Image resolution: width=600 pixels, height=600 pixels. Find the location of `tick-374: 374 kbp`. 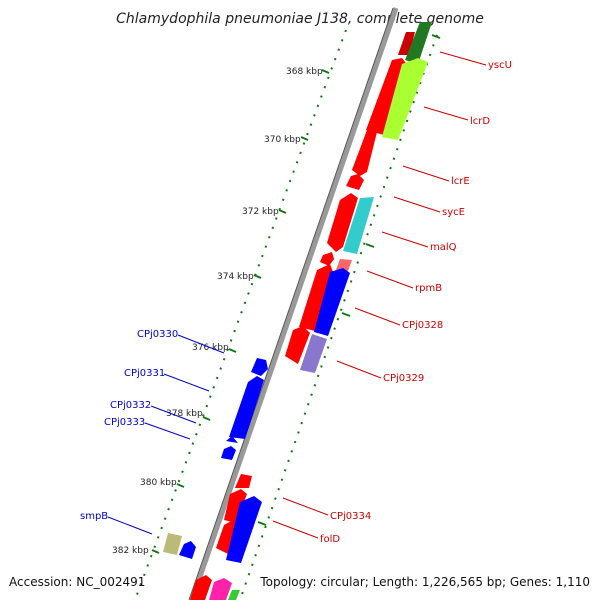

tick-374: 374 kbp is located at coordinates (239, 277).